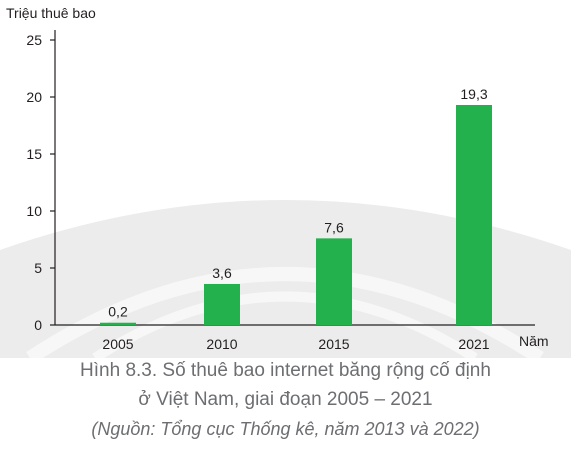  I want to click on figure-caption-subtitle: ở Việt Nam, giai đoạn 2005 – 2021, so click(285, 399).